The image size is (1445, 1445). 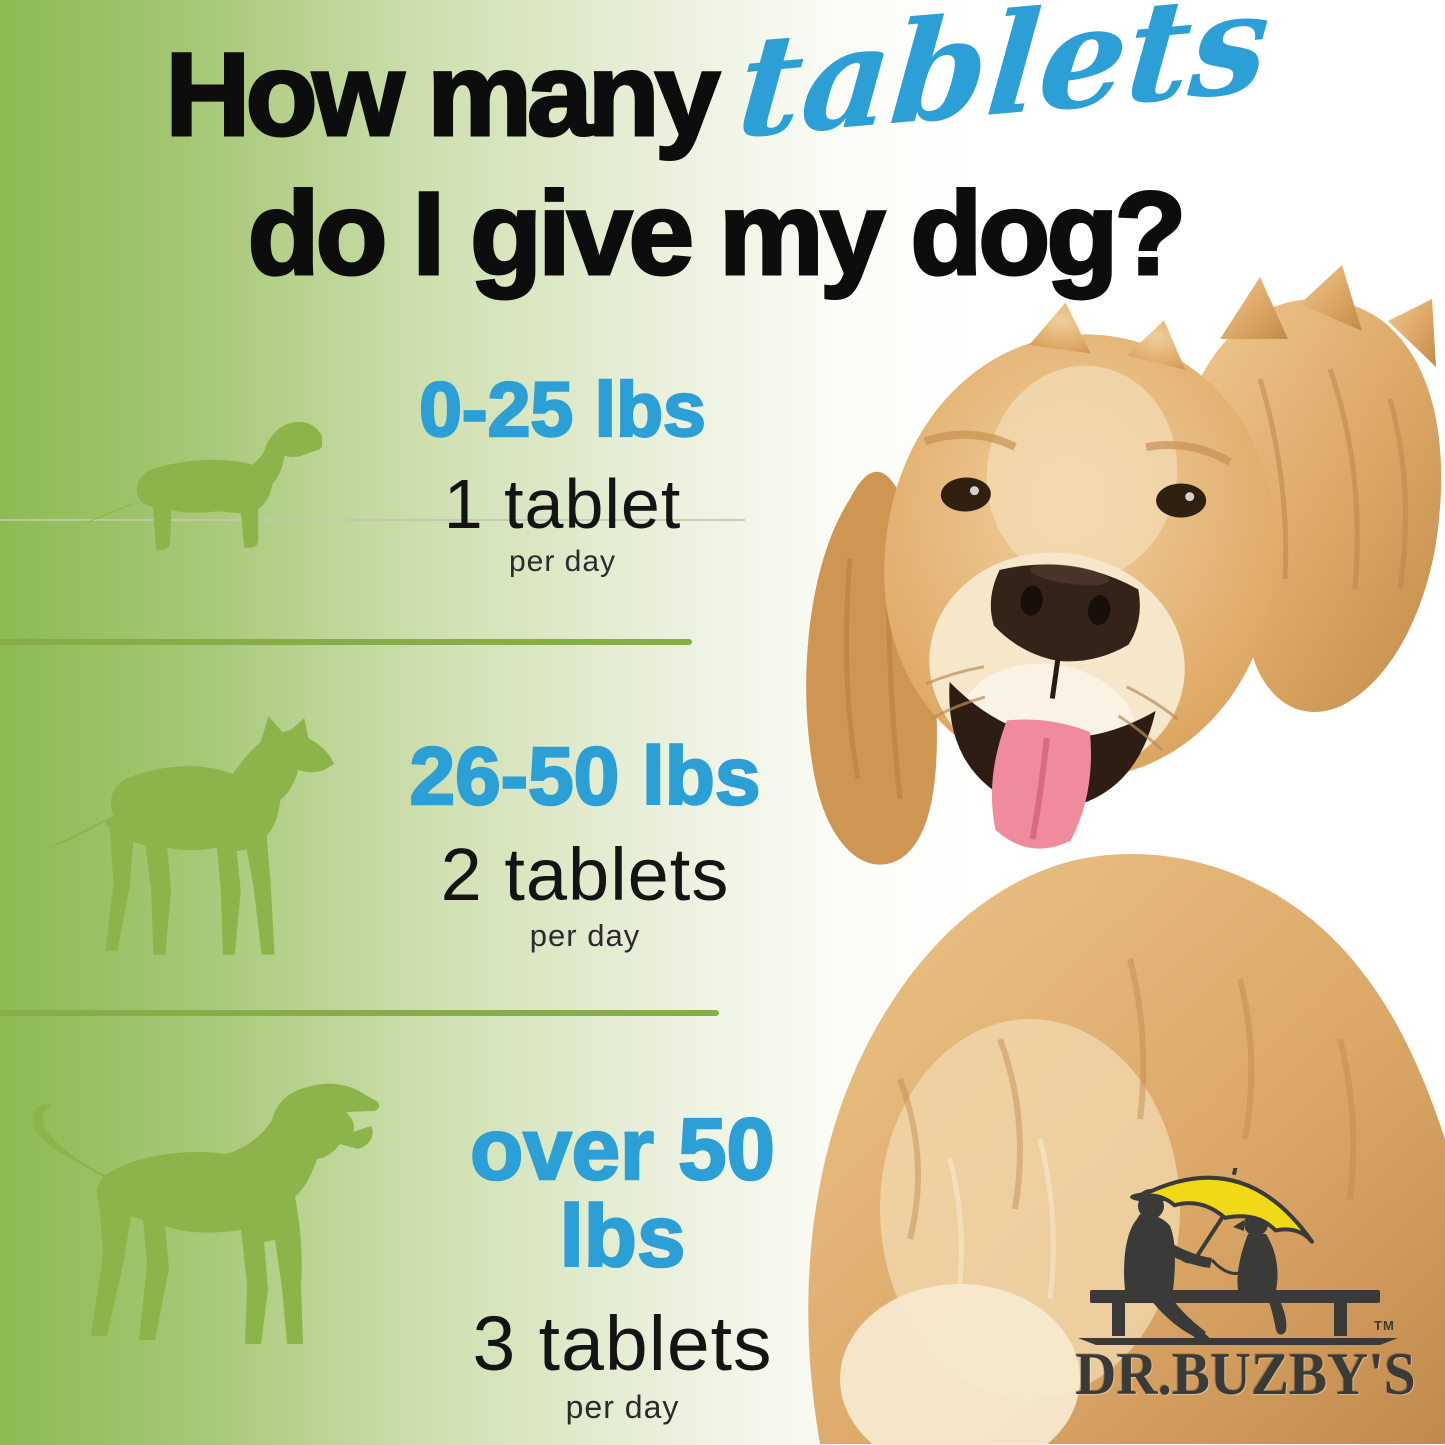 What do you see at coordinates (622, 1193) in the screenshot?
I see `weight-range-large: over 50 lbs` at bounding box center [622, 1193].